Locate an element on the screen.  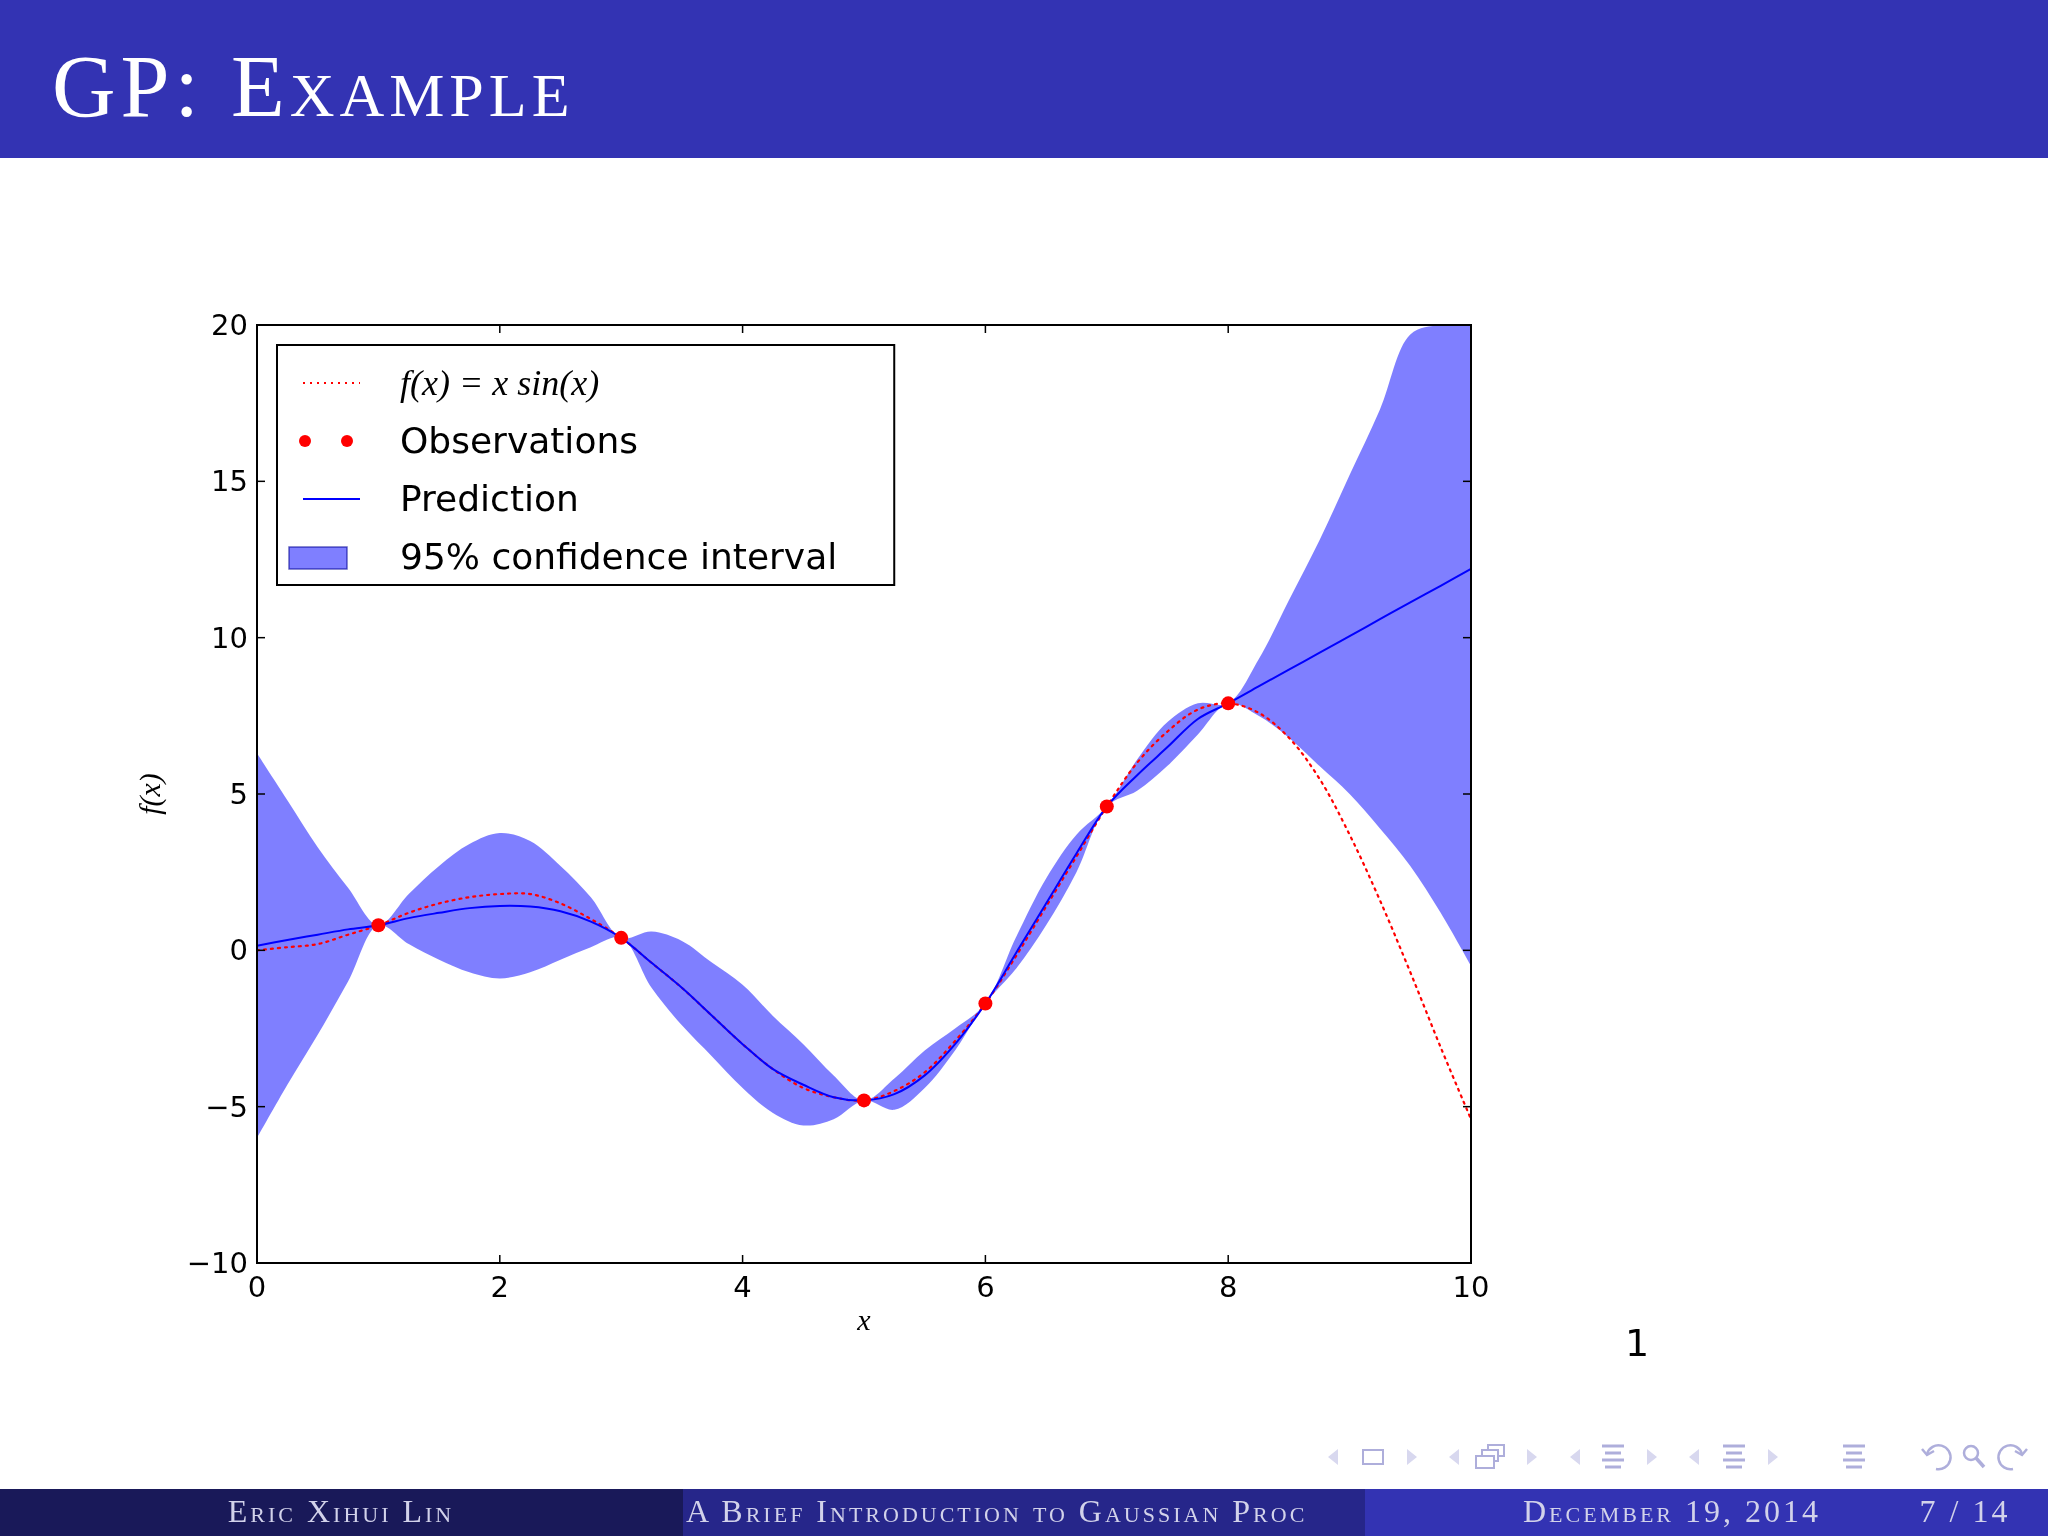
text: A Brief Introduction to Gaussian Proc is located at coordinates (997, 1511).